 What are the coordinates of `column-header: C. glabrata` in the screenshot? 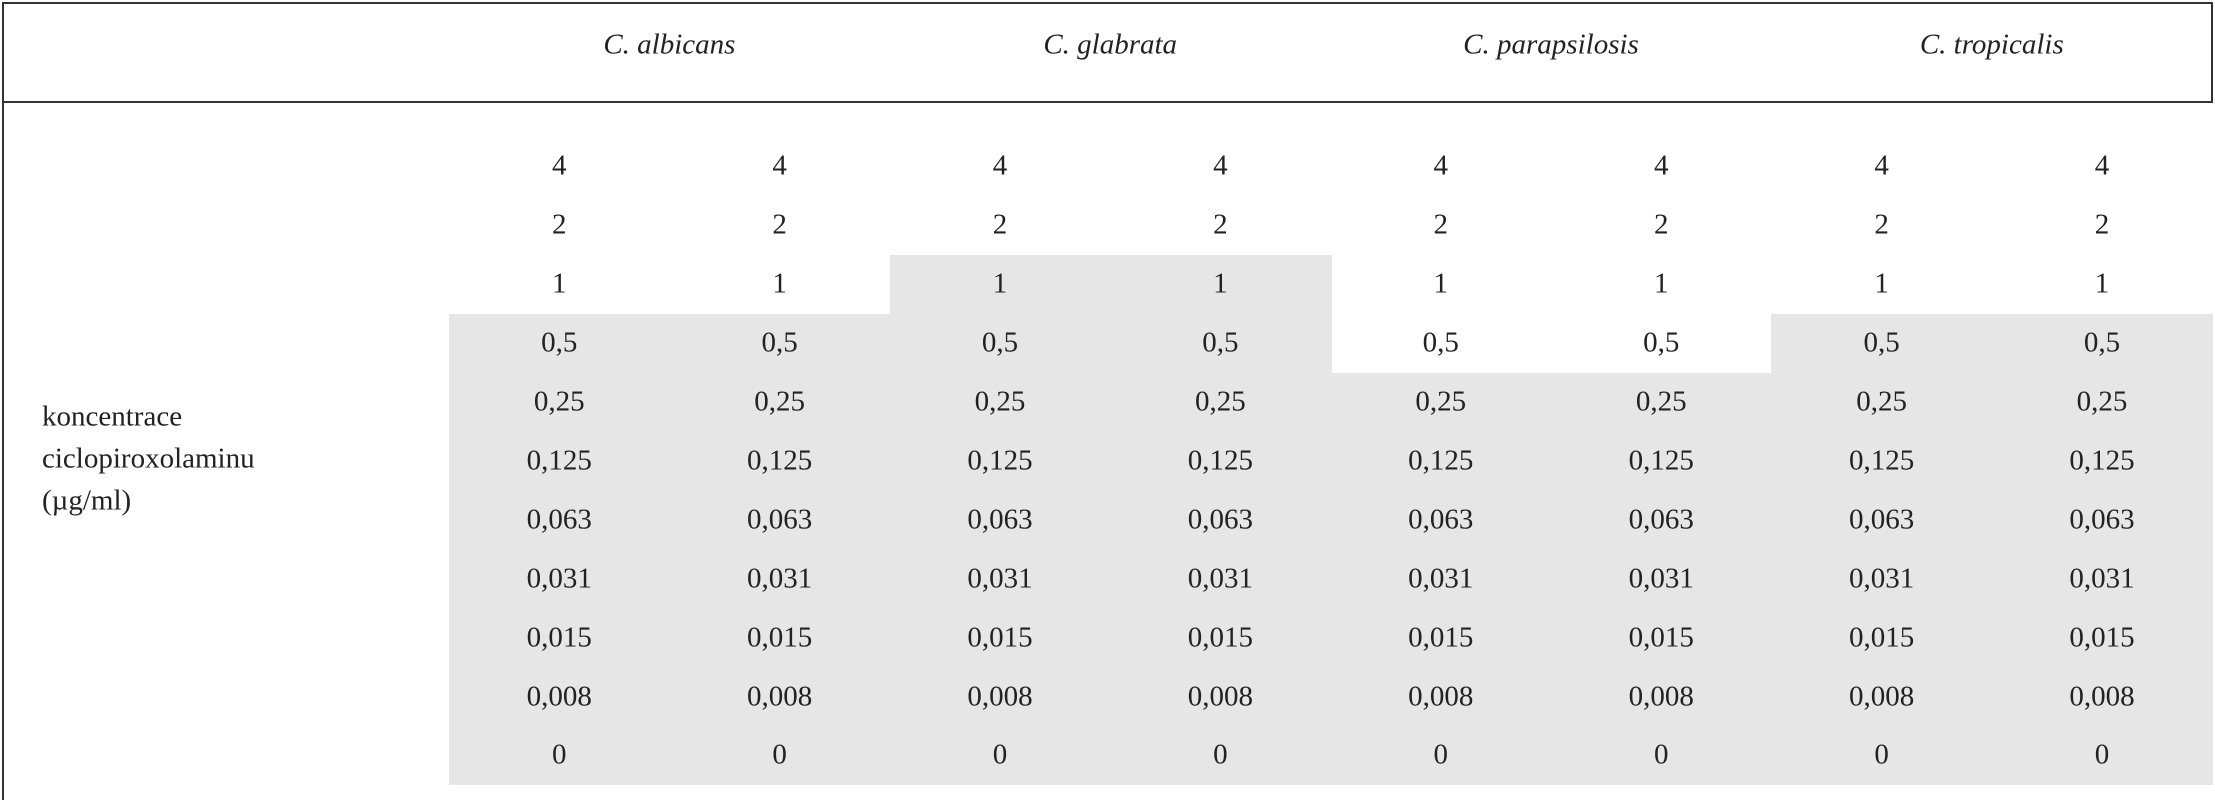 It's located at (1110, 44).